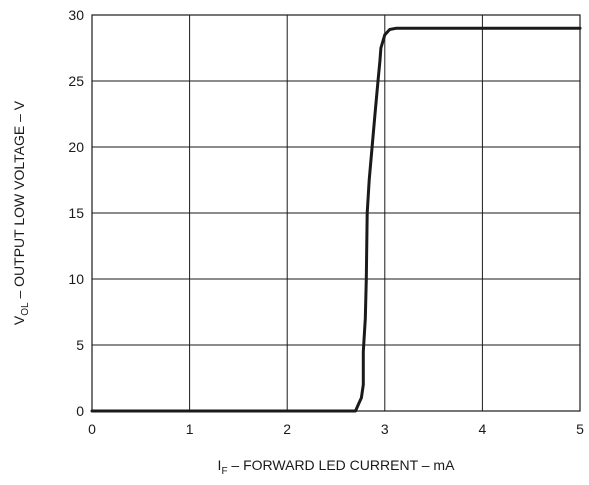 This screenshot has height=485, width=589. Describe the element at coordinates (287, 429) in the screenshot. I see `x-tick-label: 2` at that location.